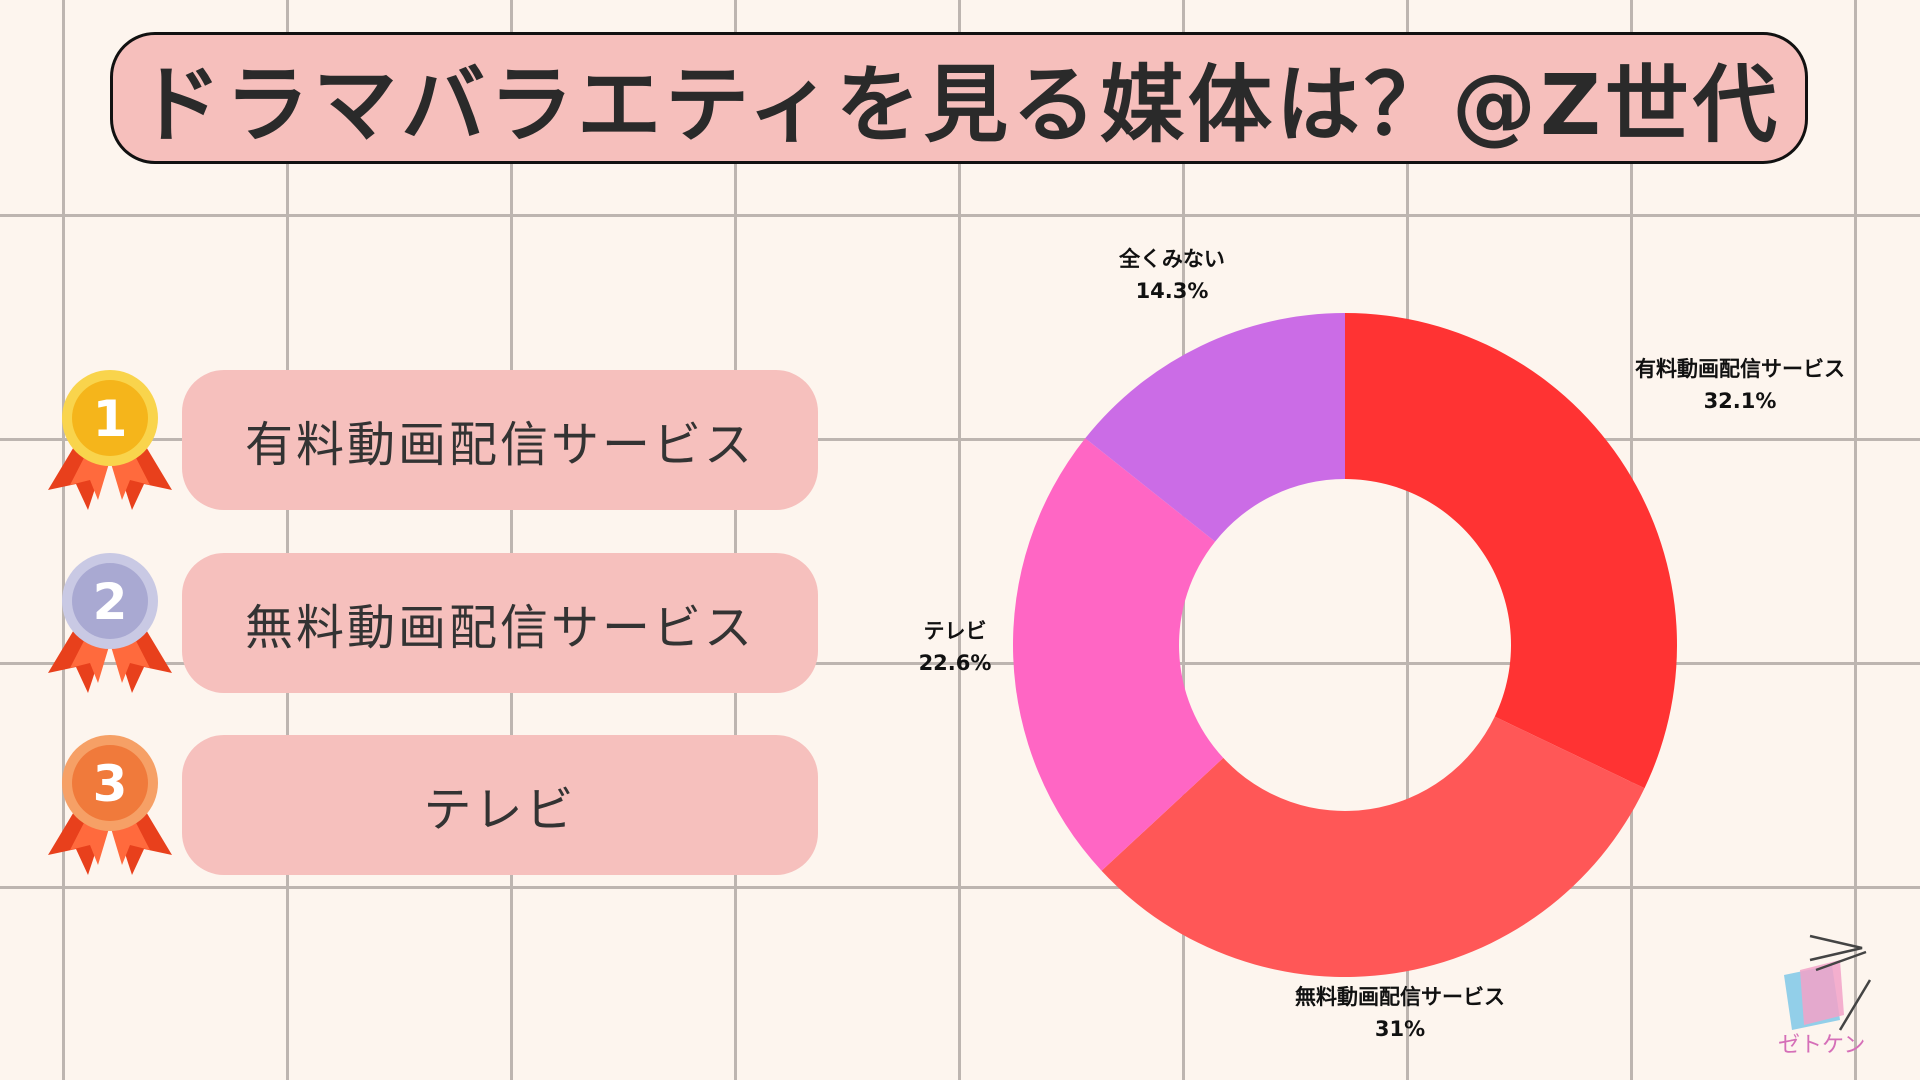 The image size is (1920, 1080). I want to click on slice-category-label: 全くみない, so click(1171, 259).